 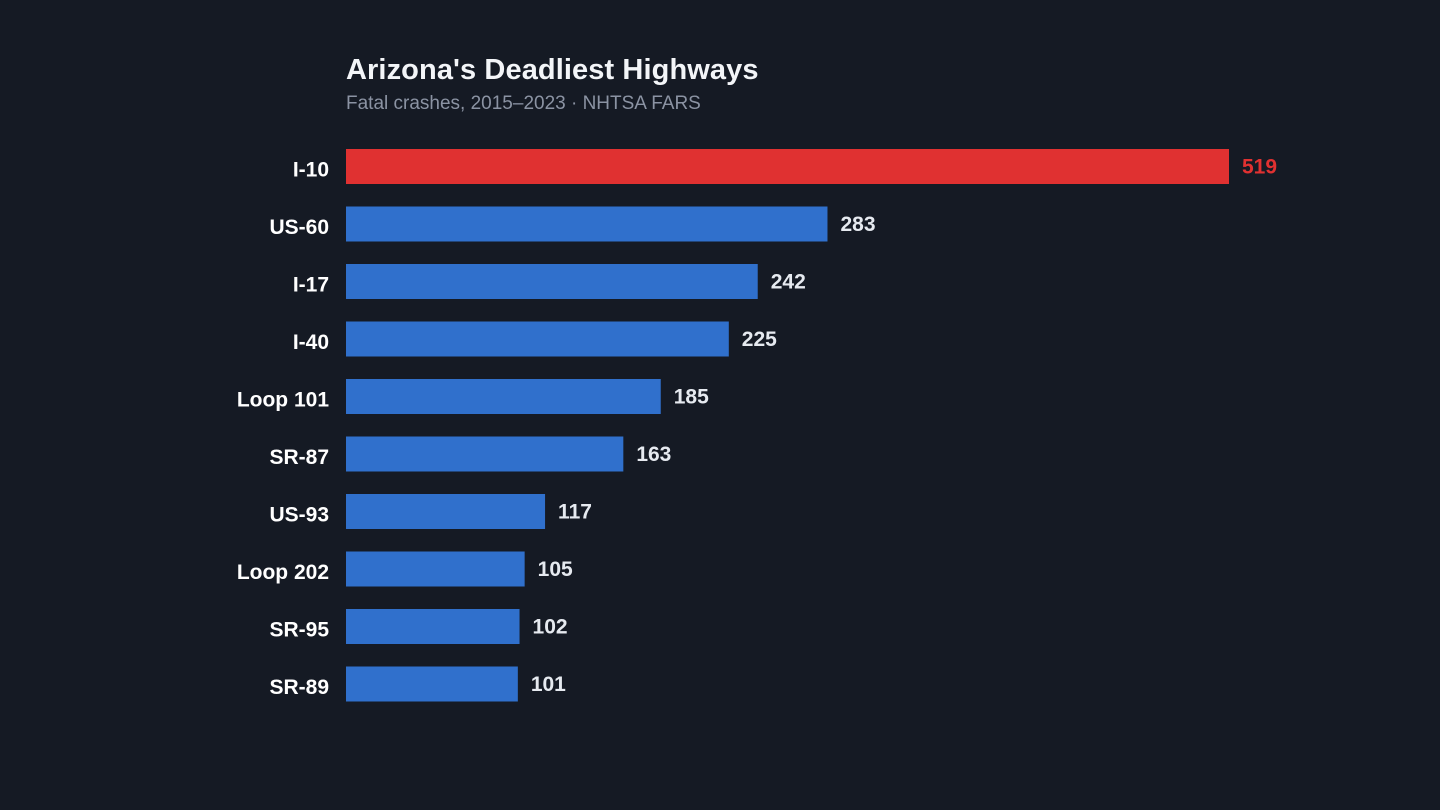 What do you see at coordinates (555, 569) in the screenshot?
I see `value-label: 105` at bounding box center [555, 569].